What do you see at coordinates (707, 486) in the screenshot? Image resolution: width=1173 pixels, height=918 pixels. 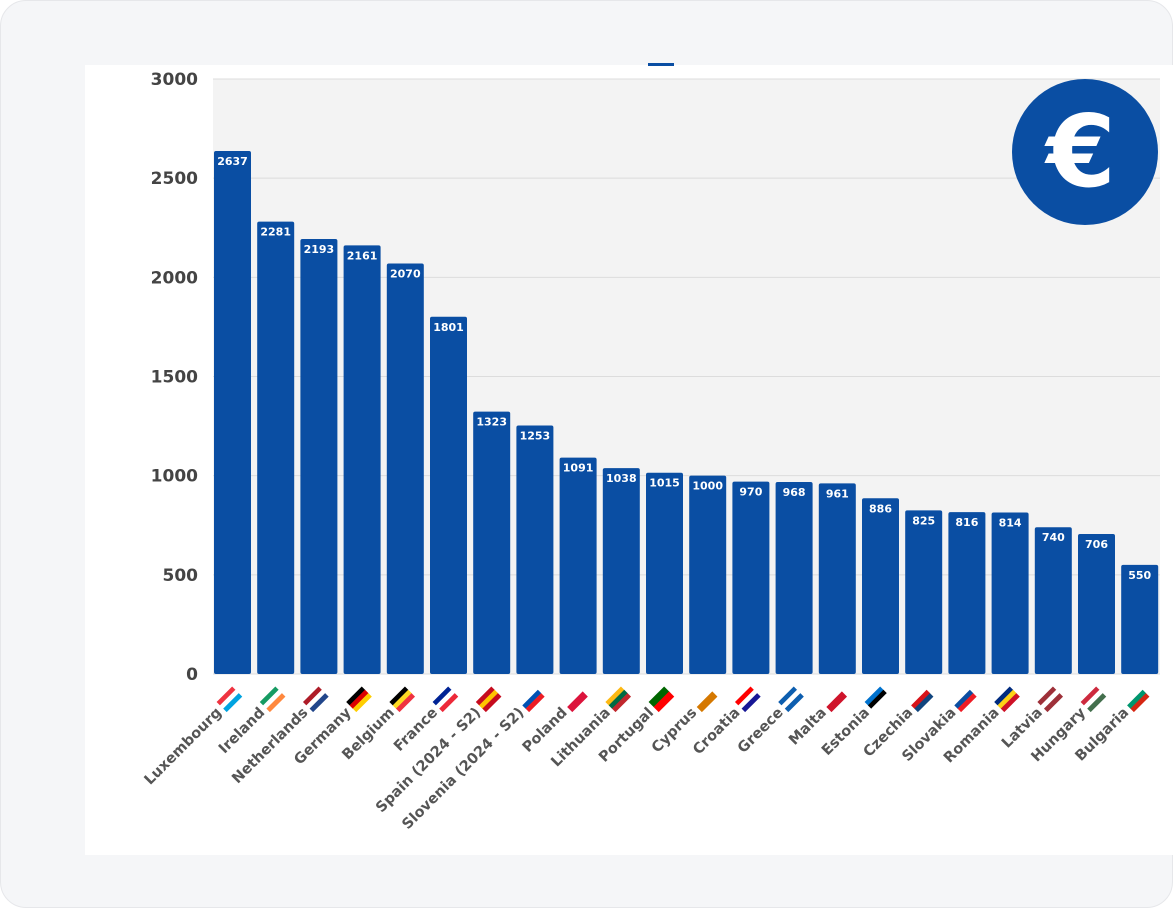 I see `data-label: 1000` at bounding box center [707, 486].